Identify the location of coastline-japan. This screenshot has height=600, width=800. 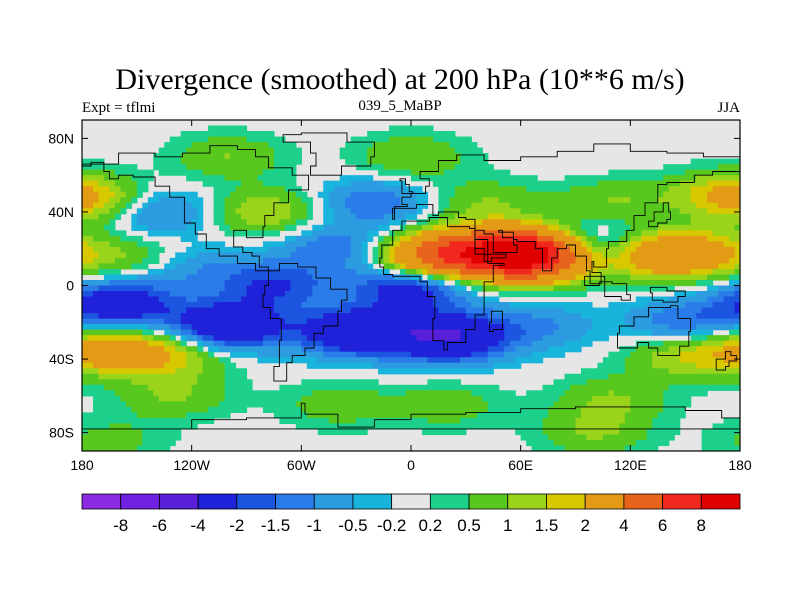
(659, 215).